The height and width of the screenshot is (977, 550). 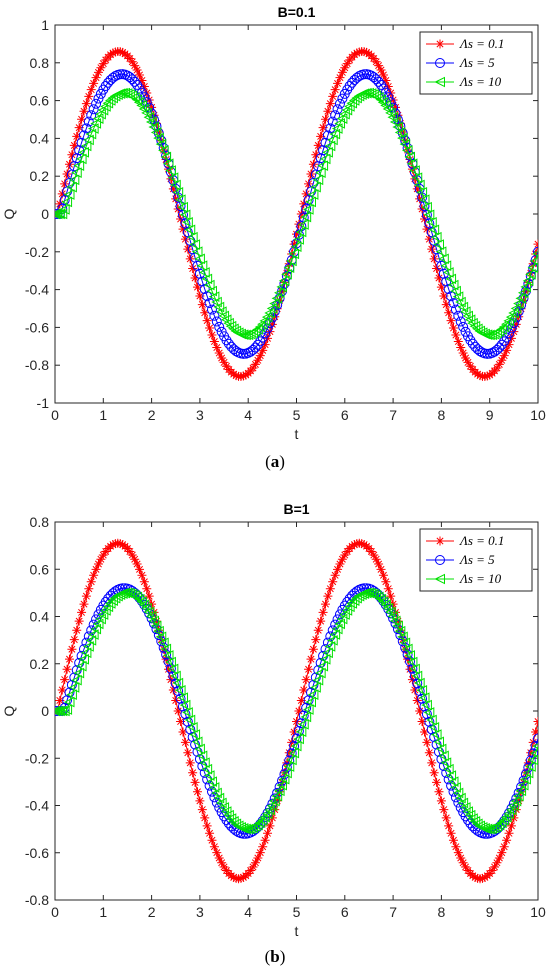 I want to click on chart-b-legend-label: Λs = 0.1, so click(x=481, y=540).